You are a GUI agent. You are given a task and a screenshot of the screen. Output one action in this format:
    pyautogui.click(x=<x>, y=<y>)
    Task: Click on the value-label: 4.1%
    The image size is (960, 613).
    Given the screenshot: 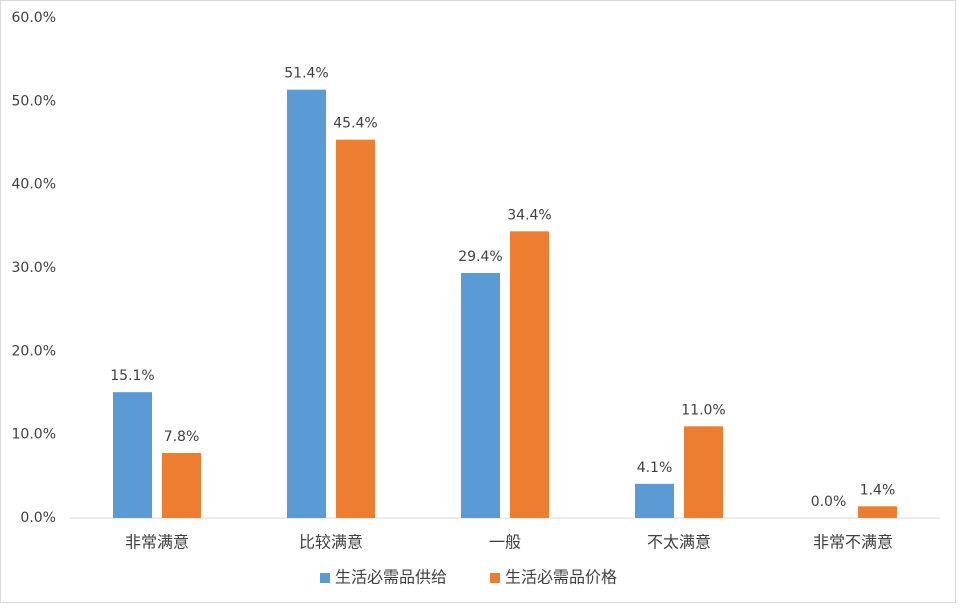 What is the action you would take?
    pyautogui.click(x=655, y=468)
    